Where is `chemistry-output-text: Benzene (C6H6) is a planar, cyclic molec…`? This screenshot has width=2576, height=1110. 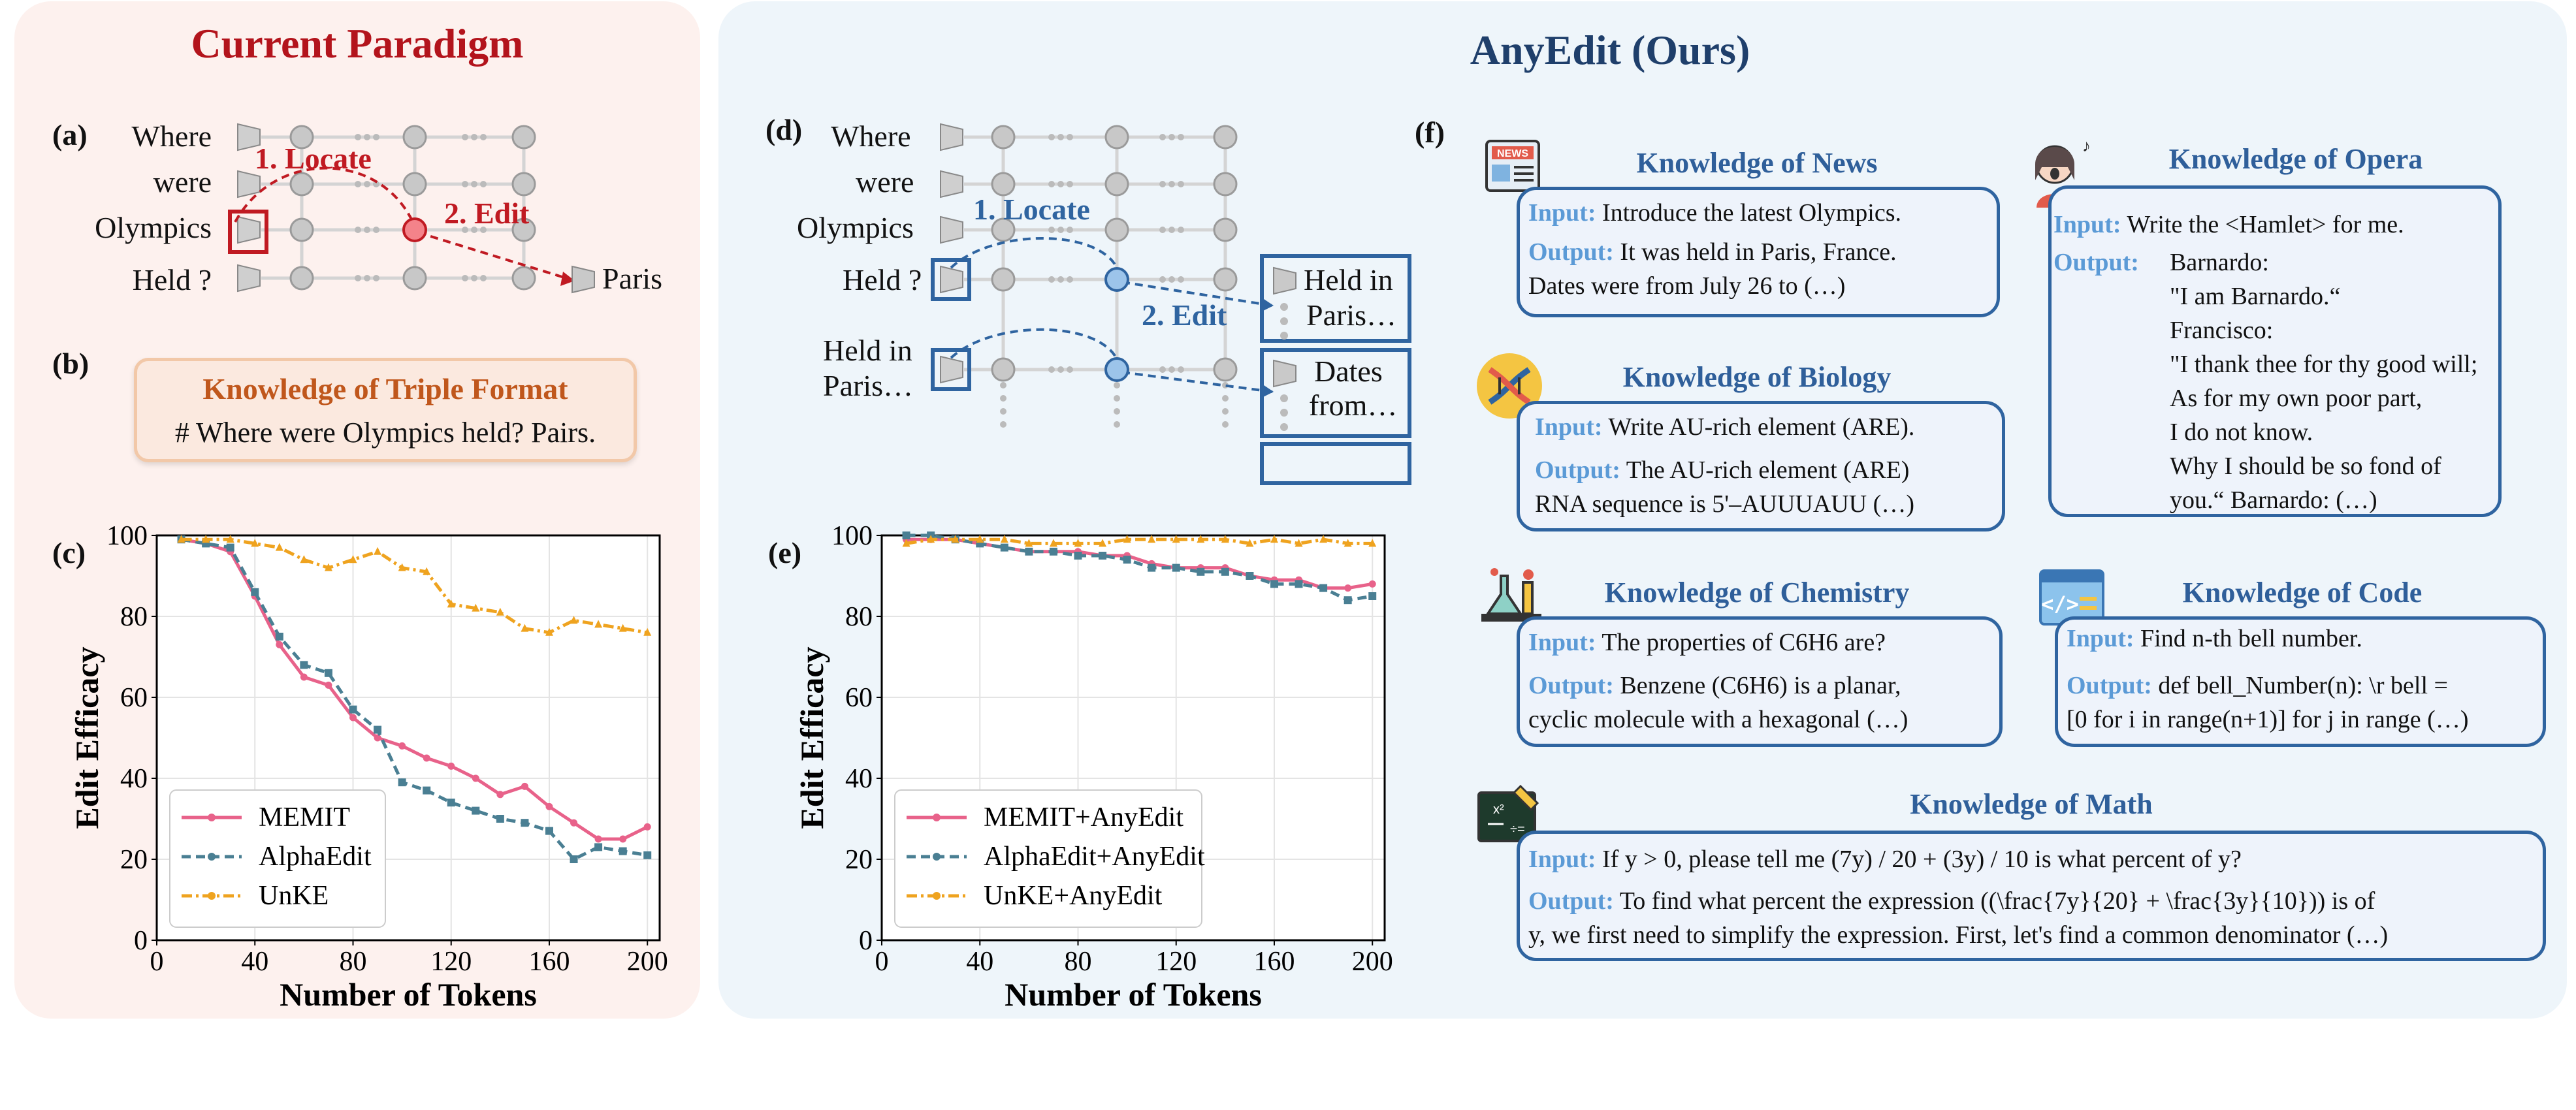
chemistry-output-text: Benzene (C6H6) is a planar, cyclic molec… is located at coordinates (1718, 702).